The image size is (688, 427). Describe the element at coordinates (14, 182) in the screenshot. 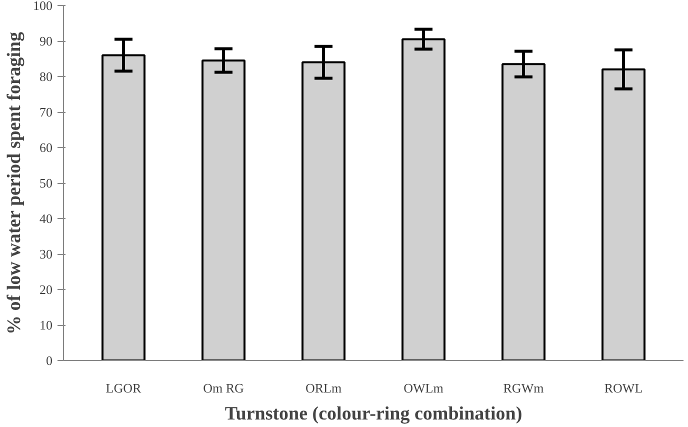

I see `y-axis-title: % of low water period spent foraging` at that location.